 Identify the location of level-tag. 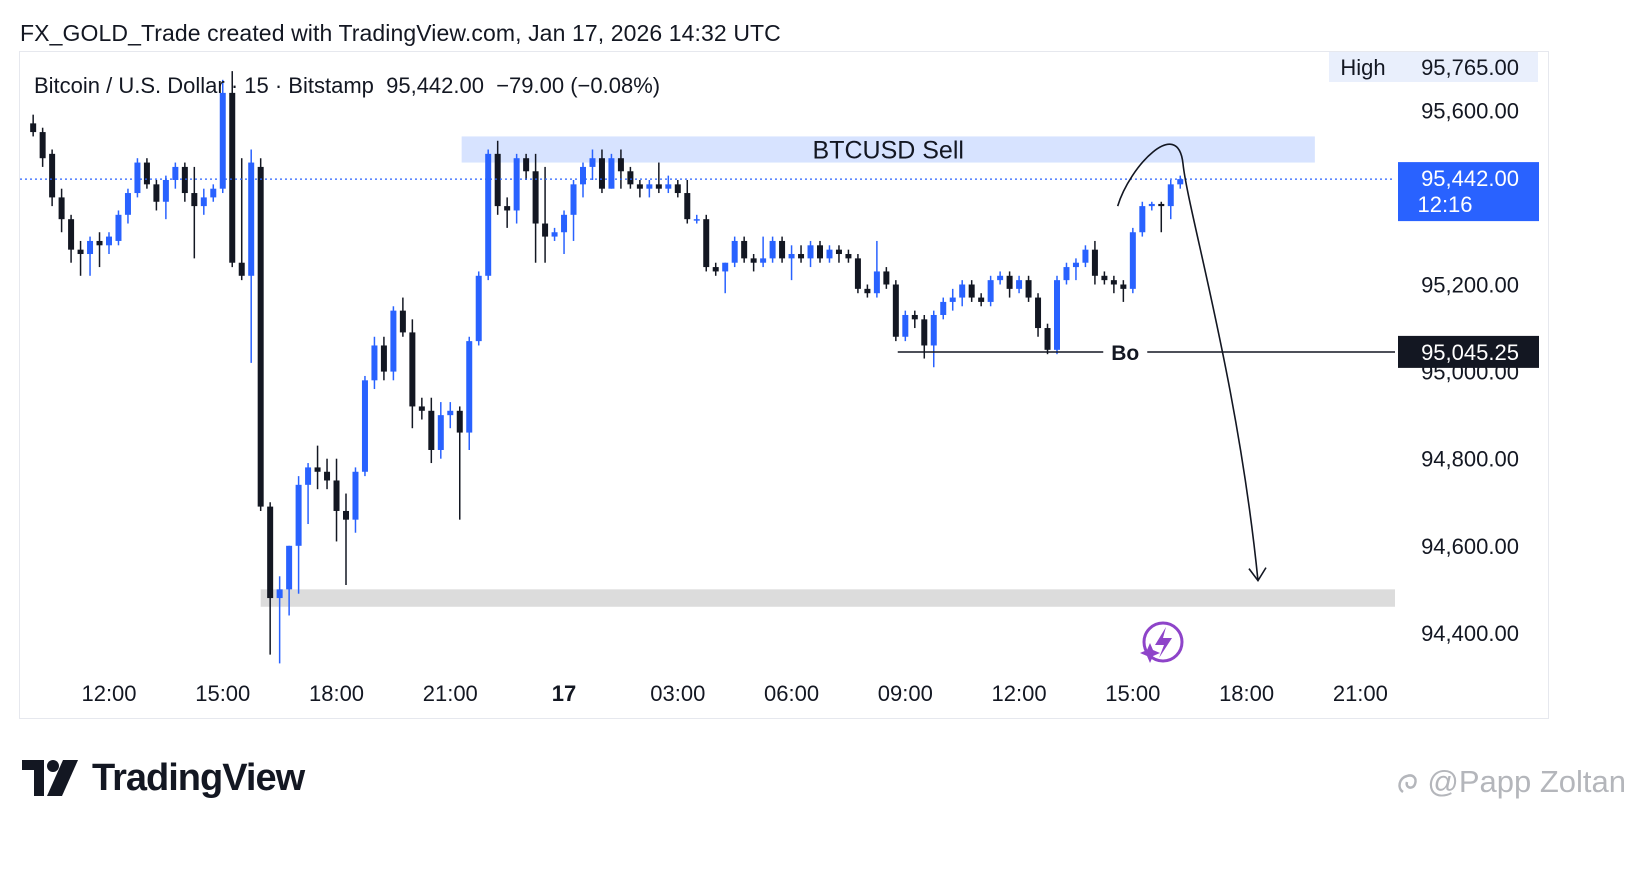
(1468, 351).